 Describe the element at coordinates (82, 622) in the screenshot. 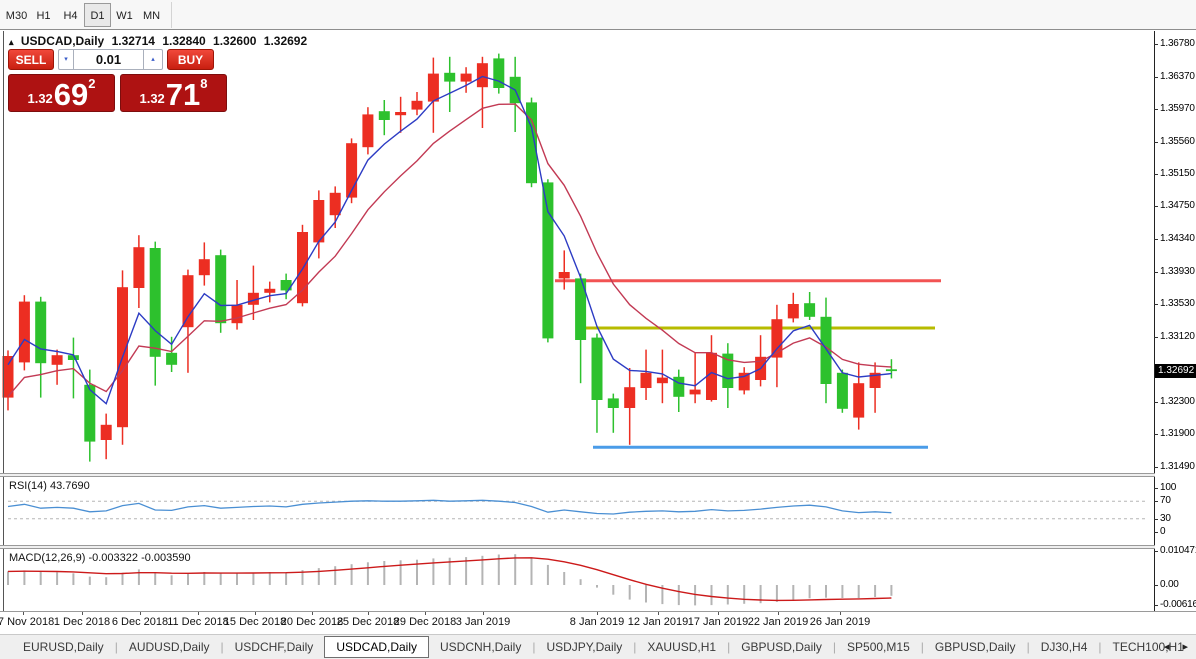

I see `date-axis-label: 1 Dec 2018` at that location.